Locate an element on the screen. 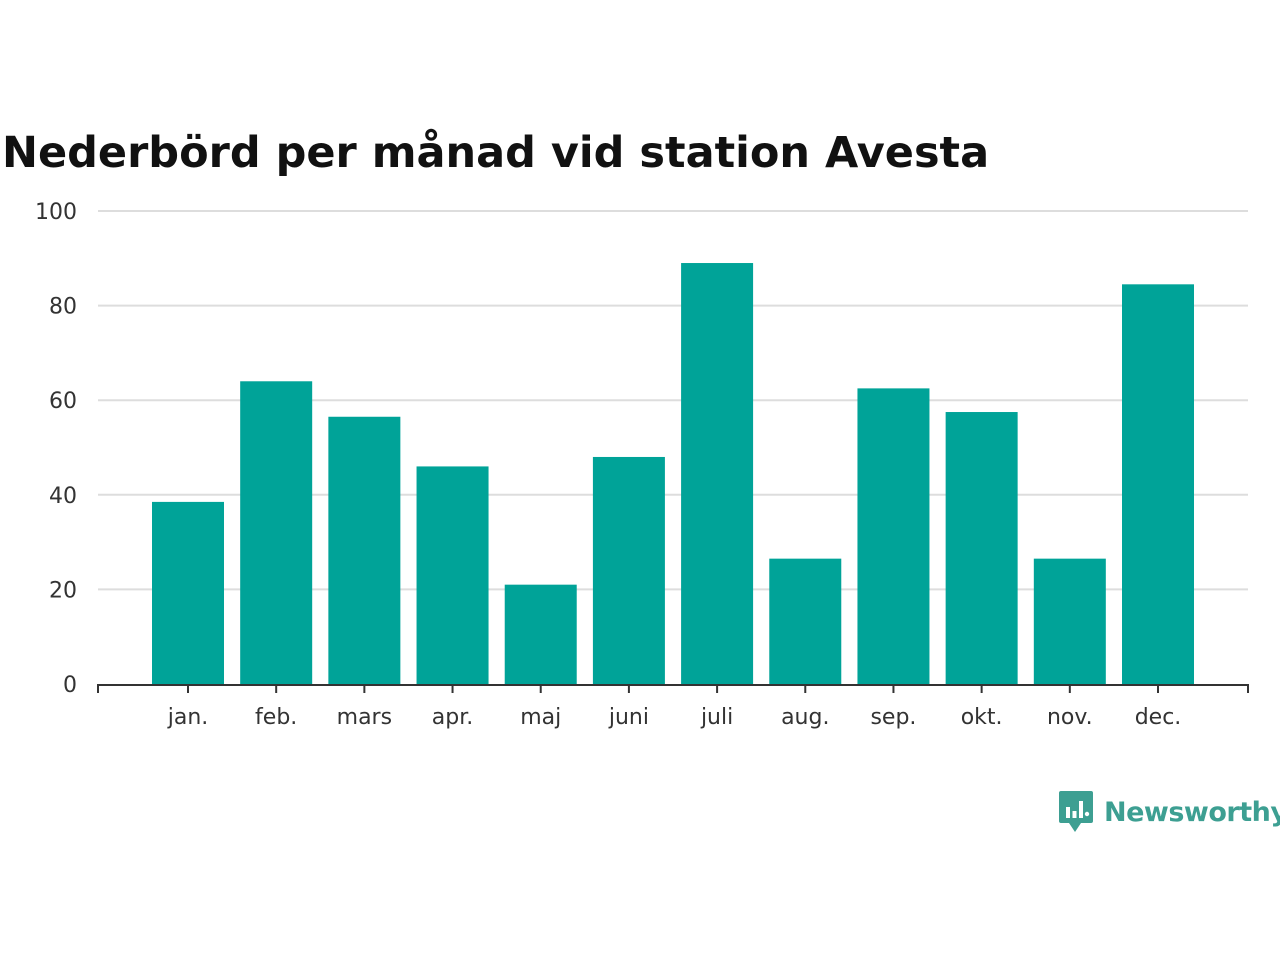  x-tick-label: nov. is located at coordinates (1070, 717).